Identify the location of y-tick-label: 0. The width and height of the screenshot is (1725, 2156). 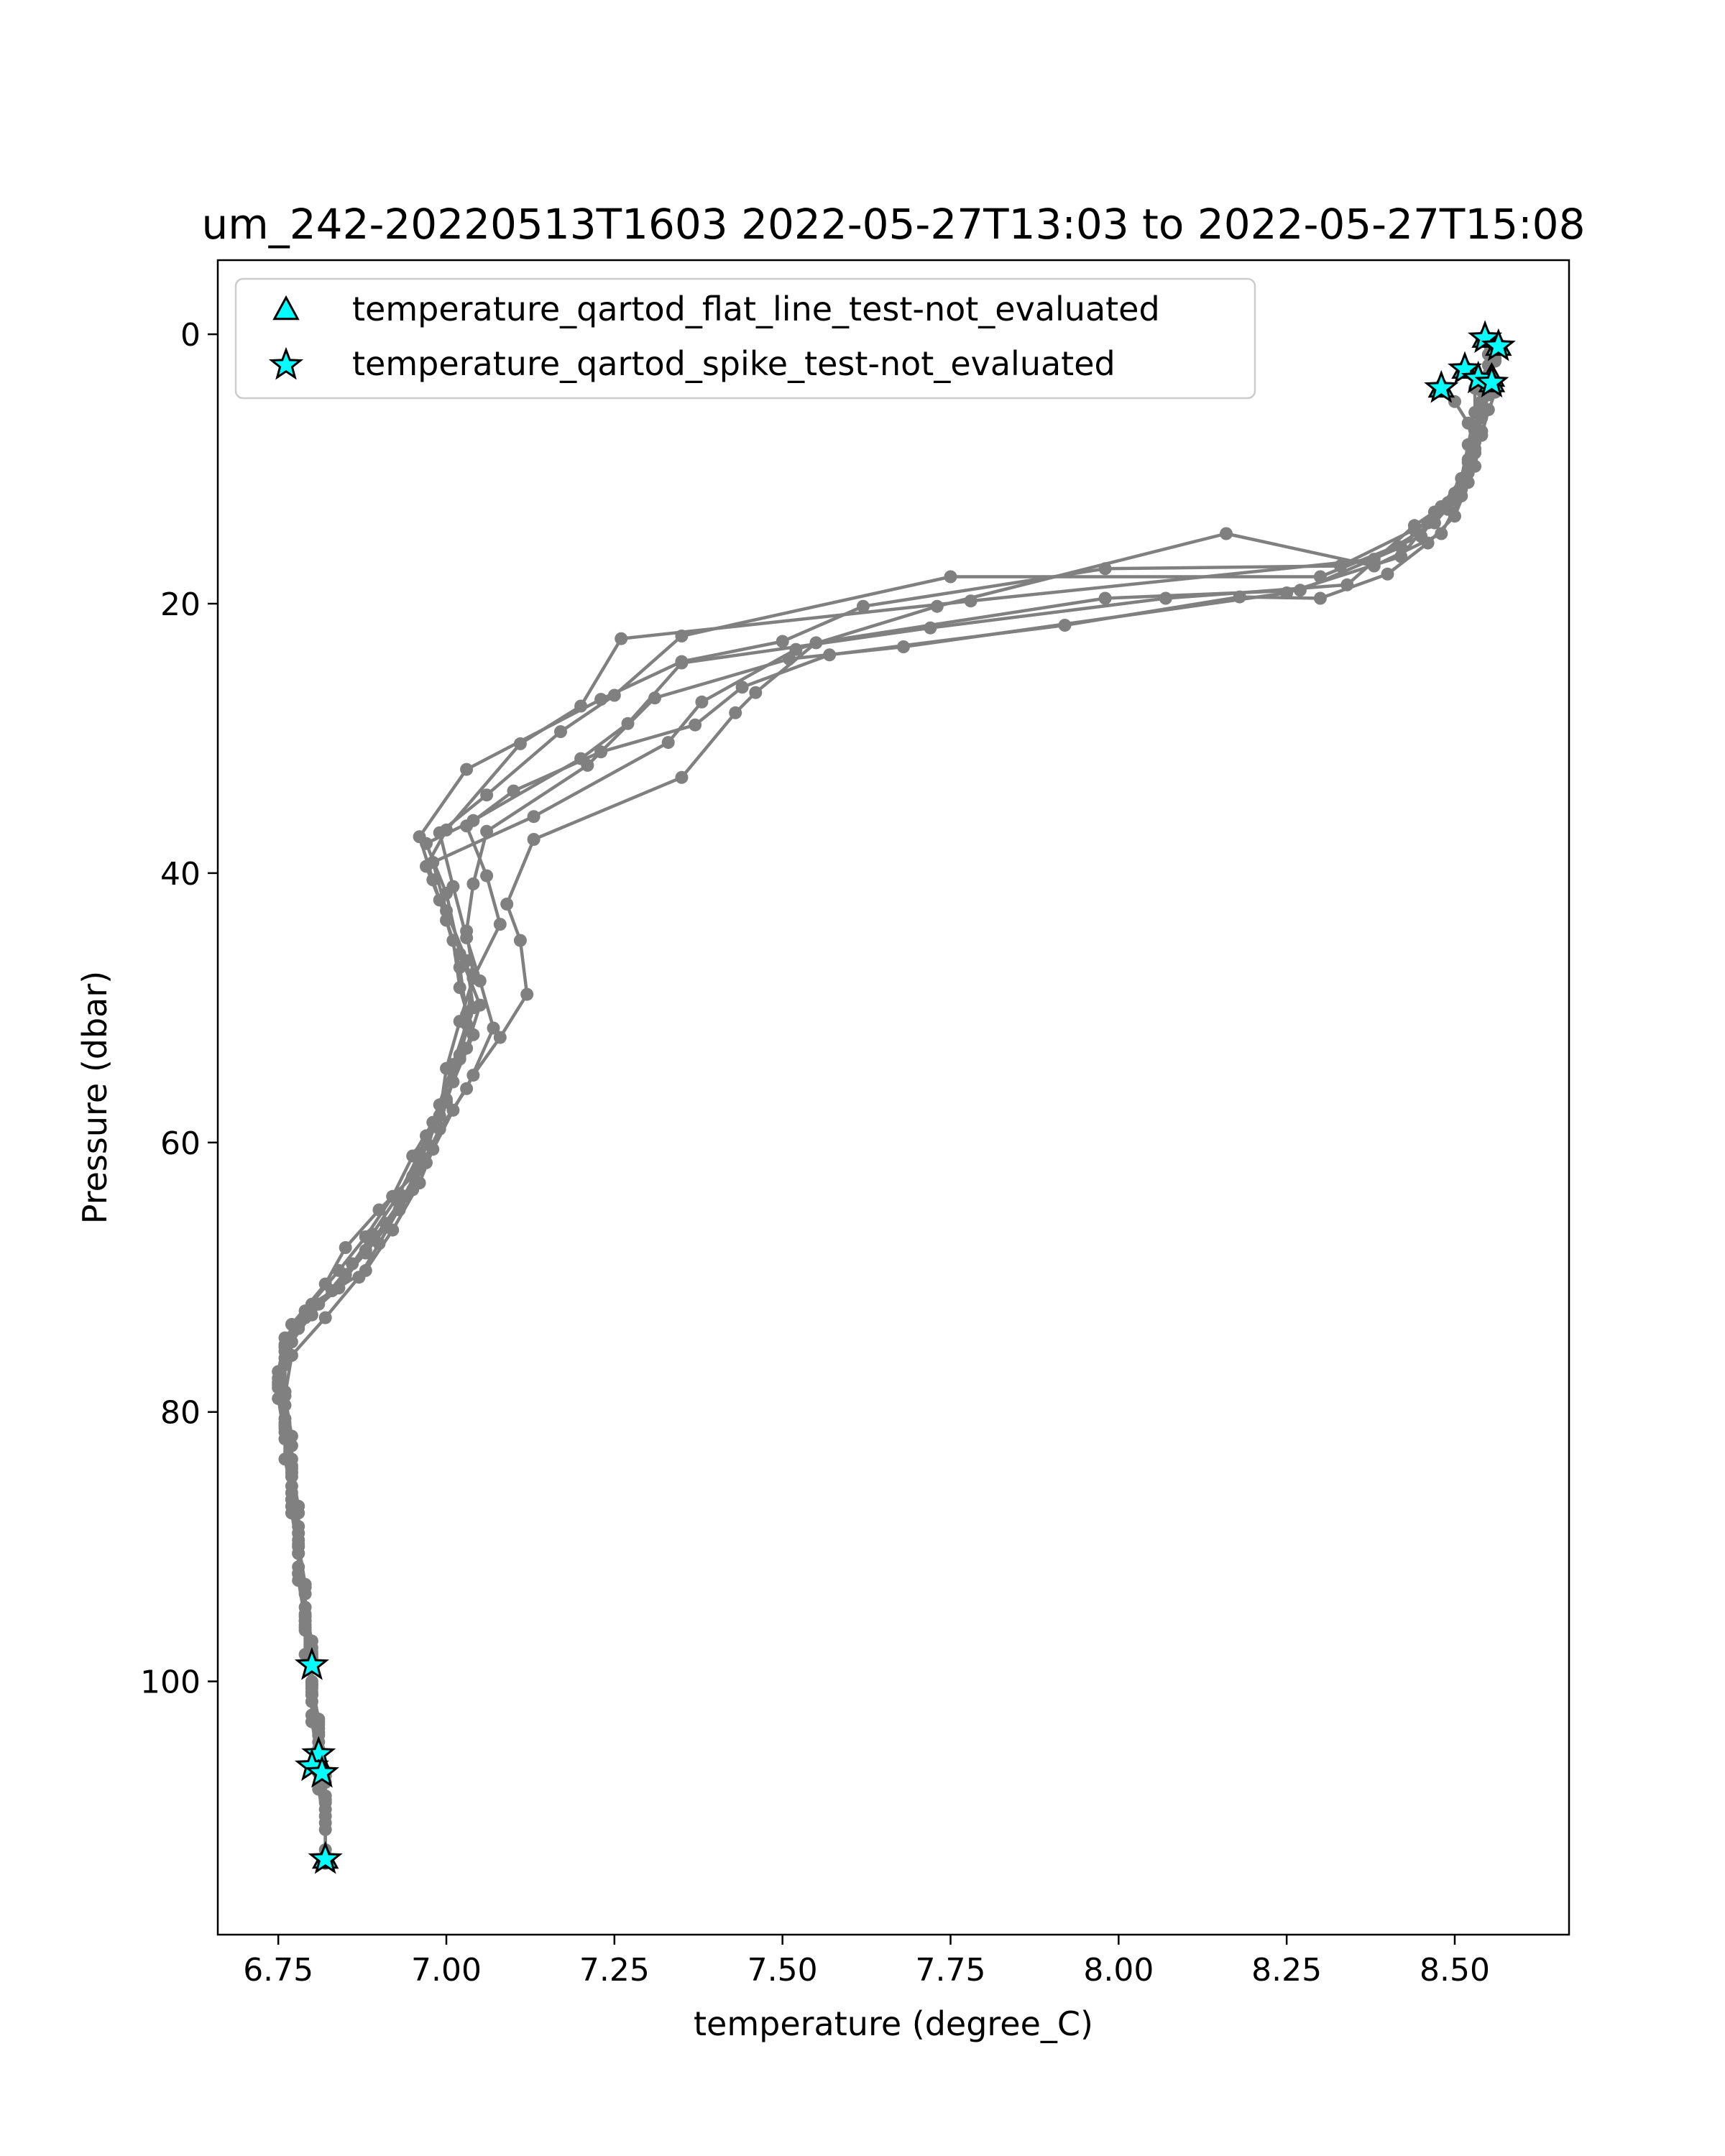
(190, 336).